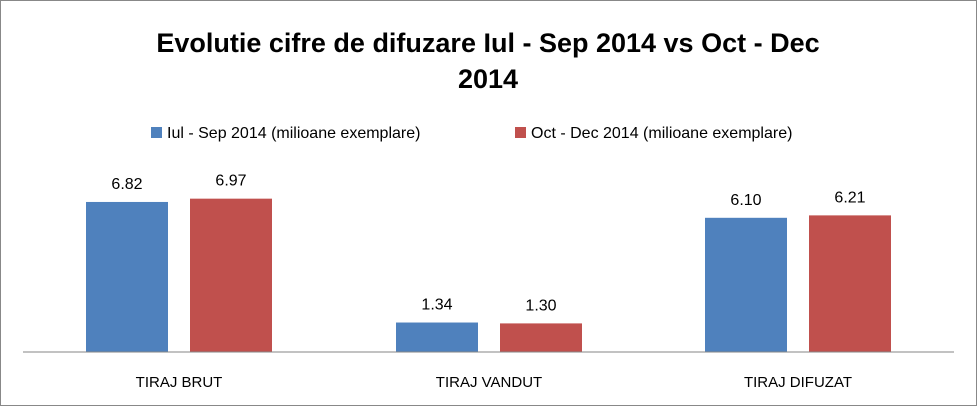  What do you see at coordinates (230, 181) in the screenshot?
I see `data-label-series-2-cat-1: 6.97` at bounding box center [230, 181].